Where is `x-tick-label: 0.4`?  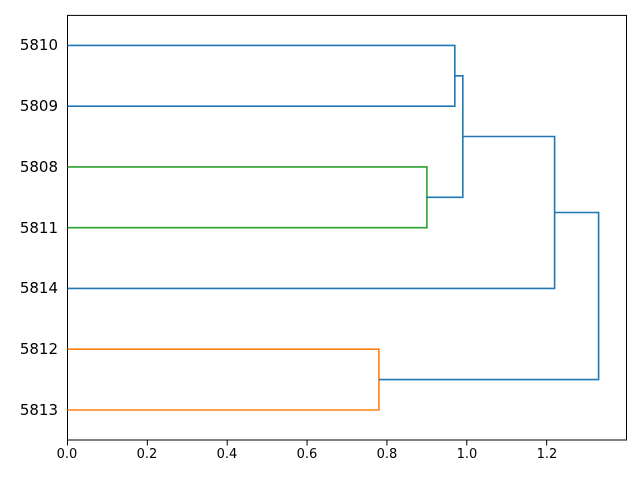 x-tick-label: 0.4 is located at coordinates (227, 454).